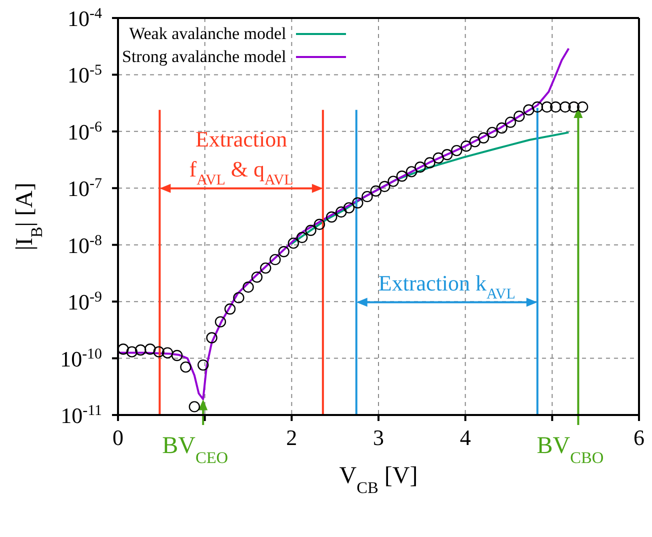 The height and width of the screenshot is (537, 652). Describe the element at coordinates (378, 437) in the screenshot. I see `x-tick-label: 3` at that location.